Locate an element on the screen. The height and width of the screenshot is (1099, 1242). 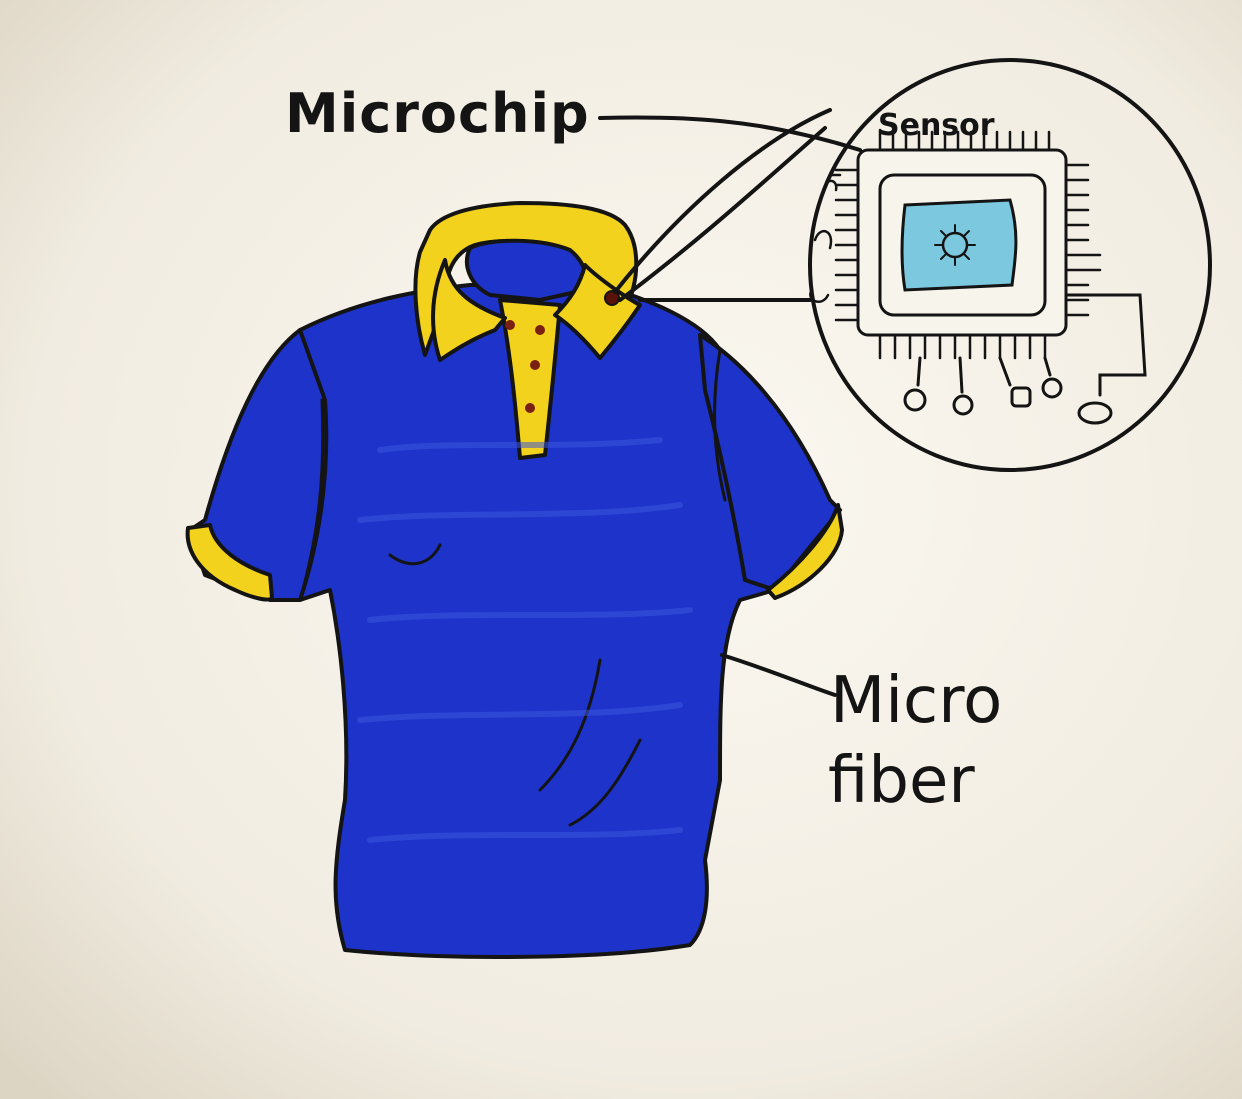
magnifier-circle is located at coordinates (1010, 265).